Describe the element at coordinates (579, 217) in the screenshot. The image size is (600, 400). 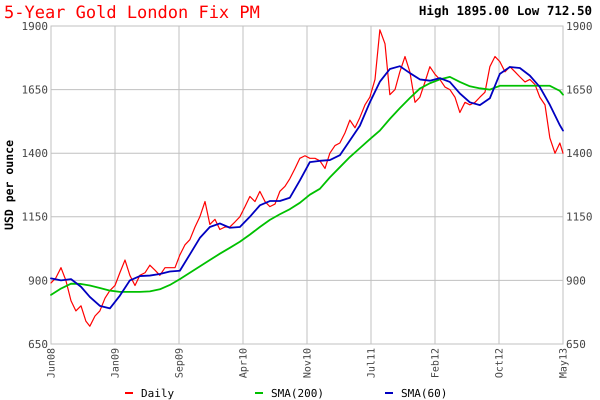
I see `y2-tick-label: 1150` at that location.